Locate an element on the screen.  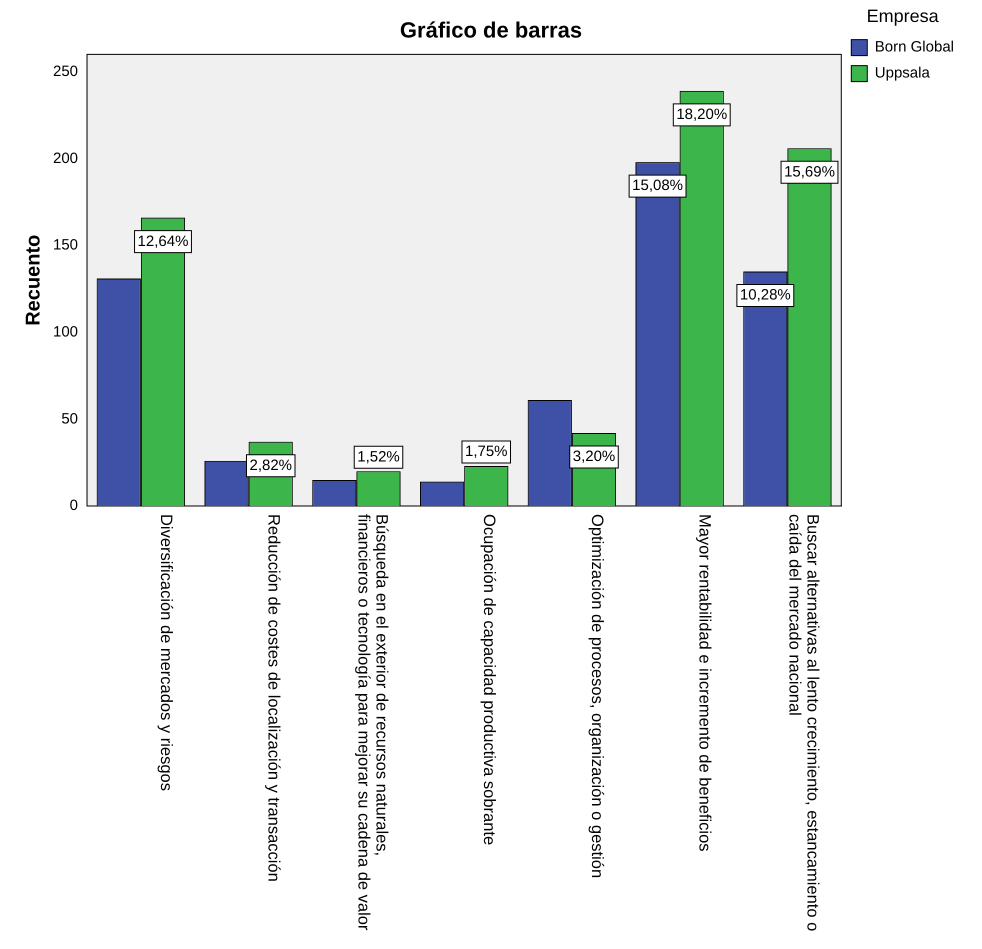
annotation: 1,52% is located at coordinates (378, 457).